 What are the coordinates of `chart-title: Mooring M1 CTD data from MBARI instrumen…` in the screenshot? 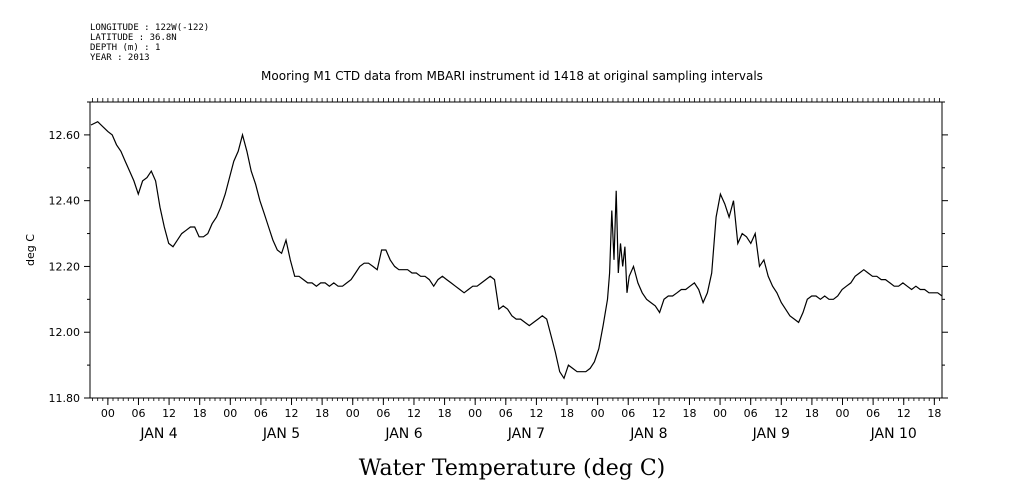 It's located at (512, 76).